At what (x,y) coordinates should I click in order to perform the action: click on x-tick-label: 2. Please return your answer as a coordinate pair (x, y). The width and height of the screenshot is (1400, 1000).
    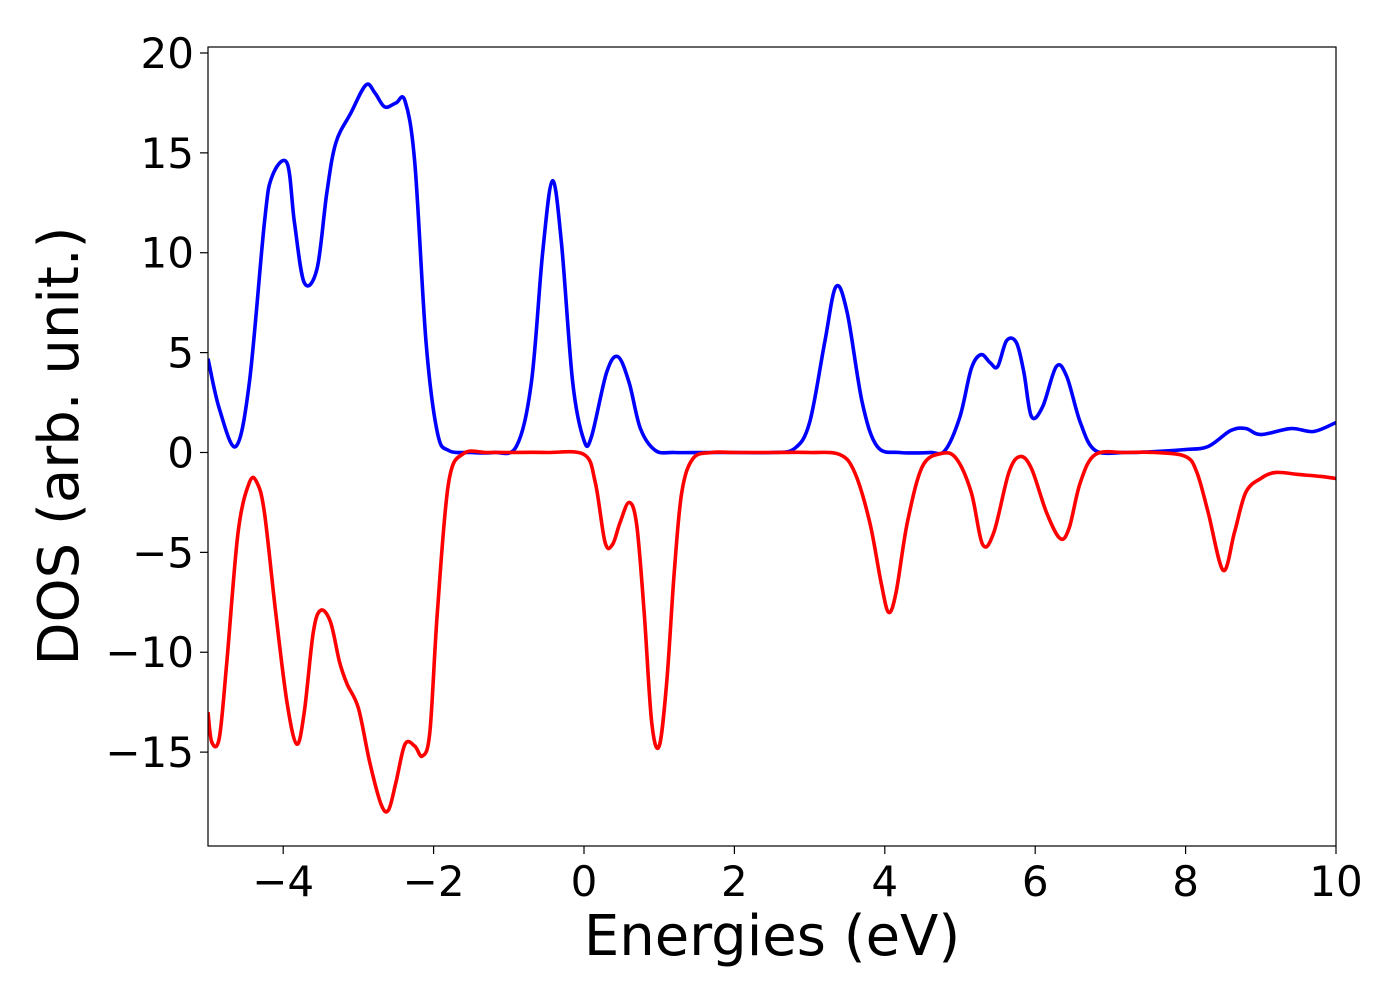
    Looking at the image, I should click on (734, 881).